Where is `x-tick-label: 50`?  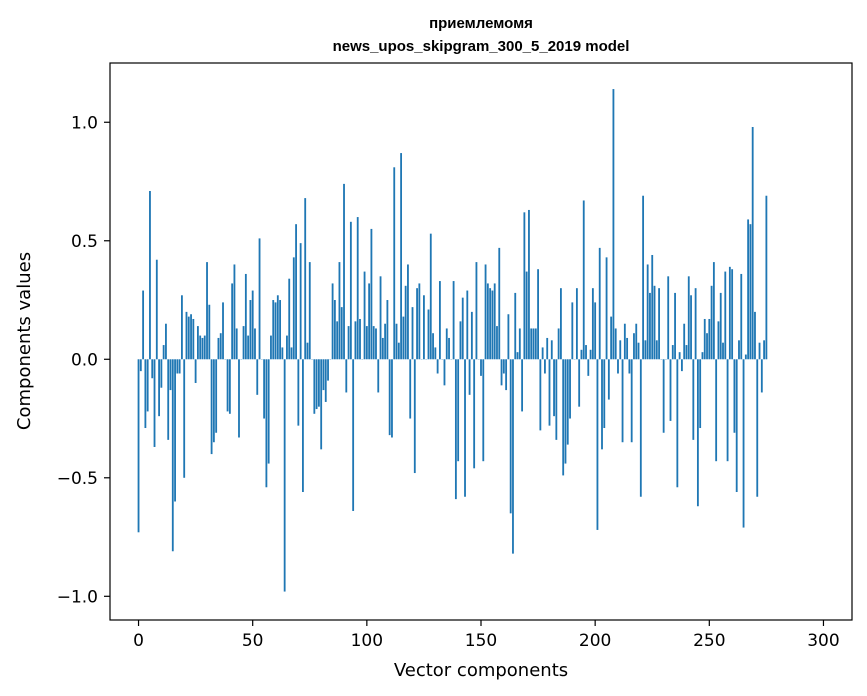 x-tick-label: 50 is located at coordinates (253, 641).